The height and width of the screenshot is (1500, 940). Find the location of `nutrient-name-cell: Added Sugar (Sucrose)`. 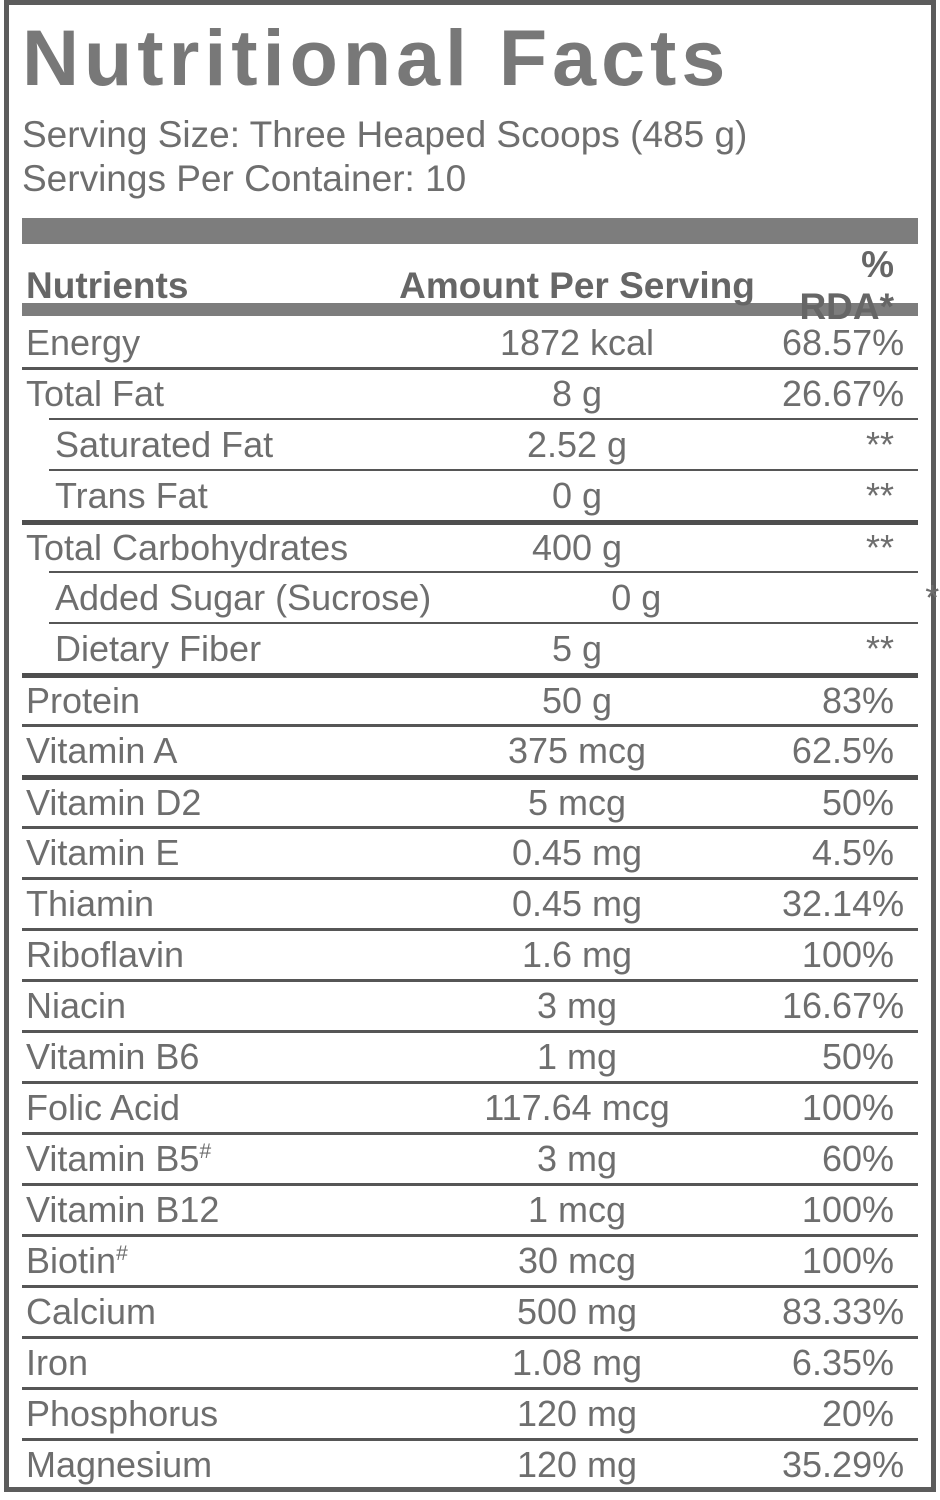

nutrient-name-cell: Added Sugar (Sucrose) is located at coordinates (243, 597).